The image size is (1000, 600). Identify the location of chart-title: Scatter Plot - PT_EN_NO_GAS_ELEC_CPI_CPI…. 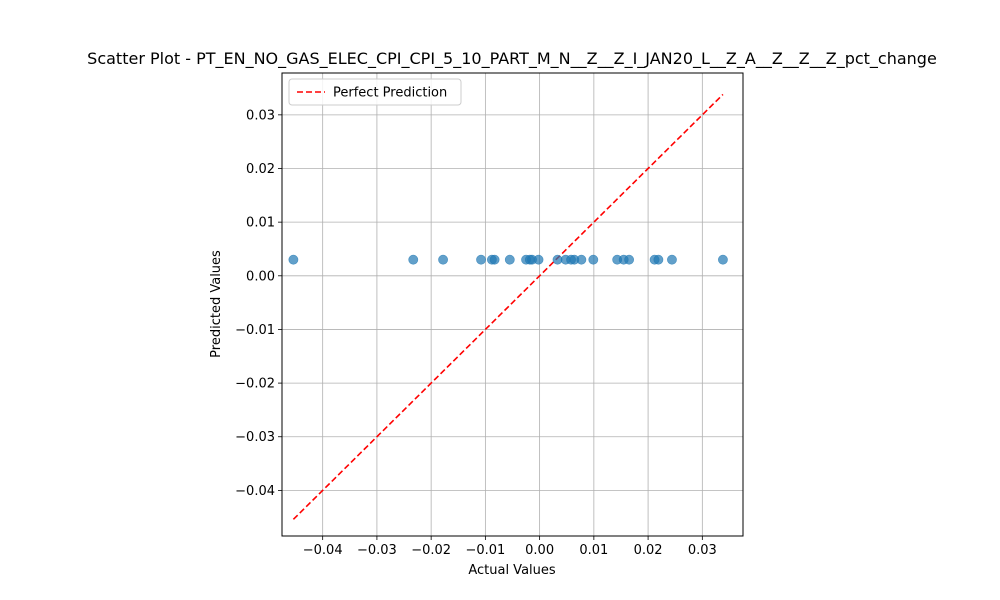
(512, 59).